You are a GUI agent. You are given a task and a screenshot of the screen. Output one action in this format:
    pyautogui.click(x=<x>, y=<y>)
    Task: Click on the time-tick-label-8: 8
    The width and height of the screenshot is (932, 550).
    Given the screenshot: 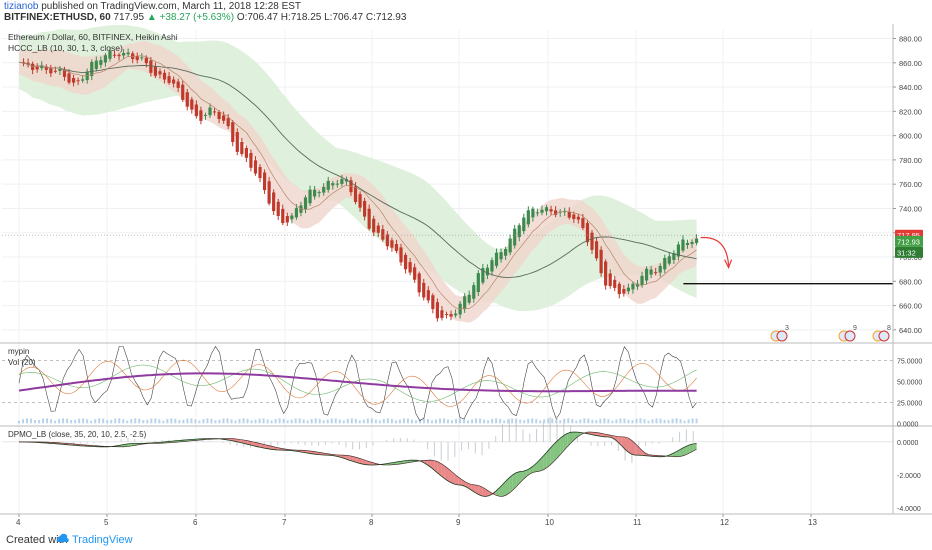 What is the action you would take?
    pyautogui.click(x=371, y=522)
    